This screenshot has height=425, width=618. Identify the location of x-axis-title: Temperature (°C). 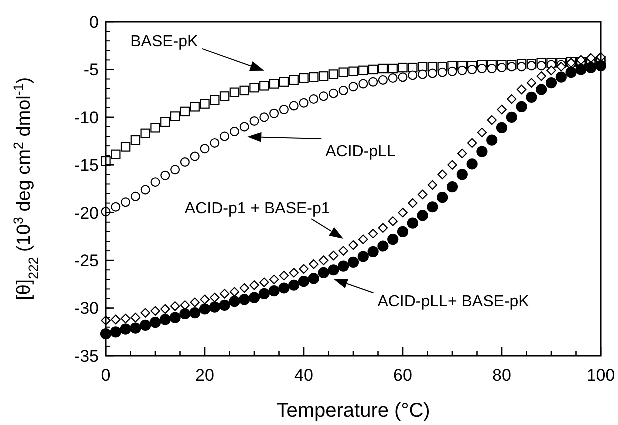
(353, 411).